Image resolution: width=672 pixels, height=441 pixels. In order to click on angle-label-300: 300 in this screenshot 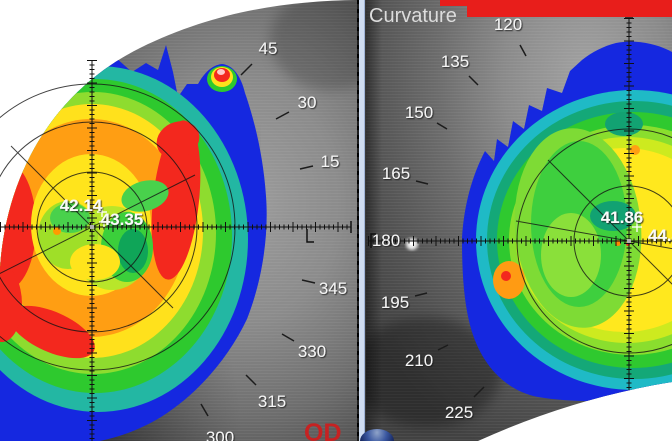, I will do `click(220, 434)`.